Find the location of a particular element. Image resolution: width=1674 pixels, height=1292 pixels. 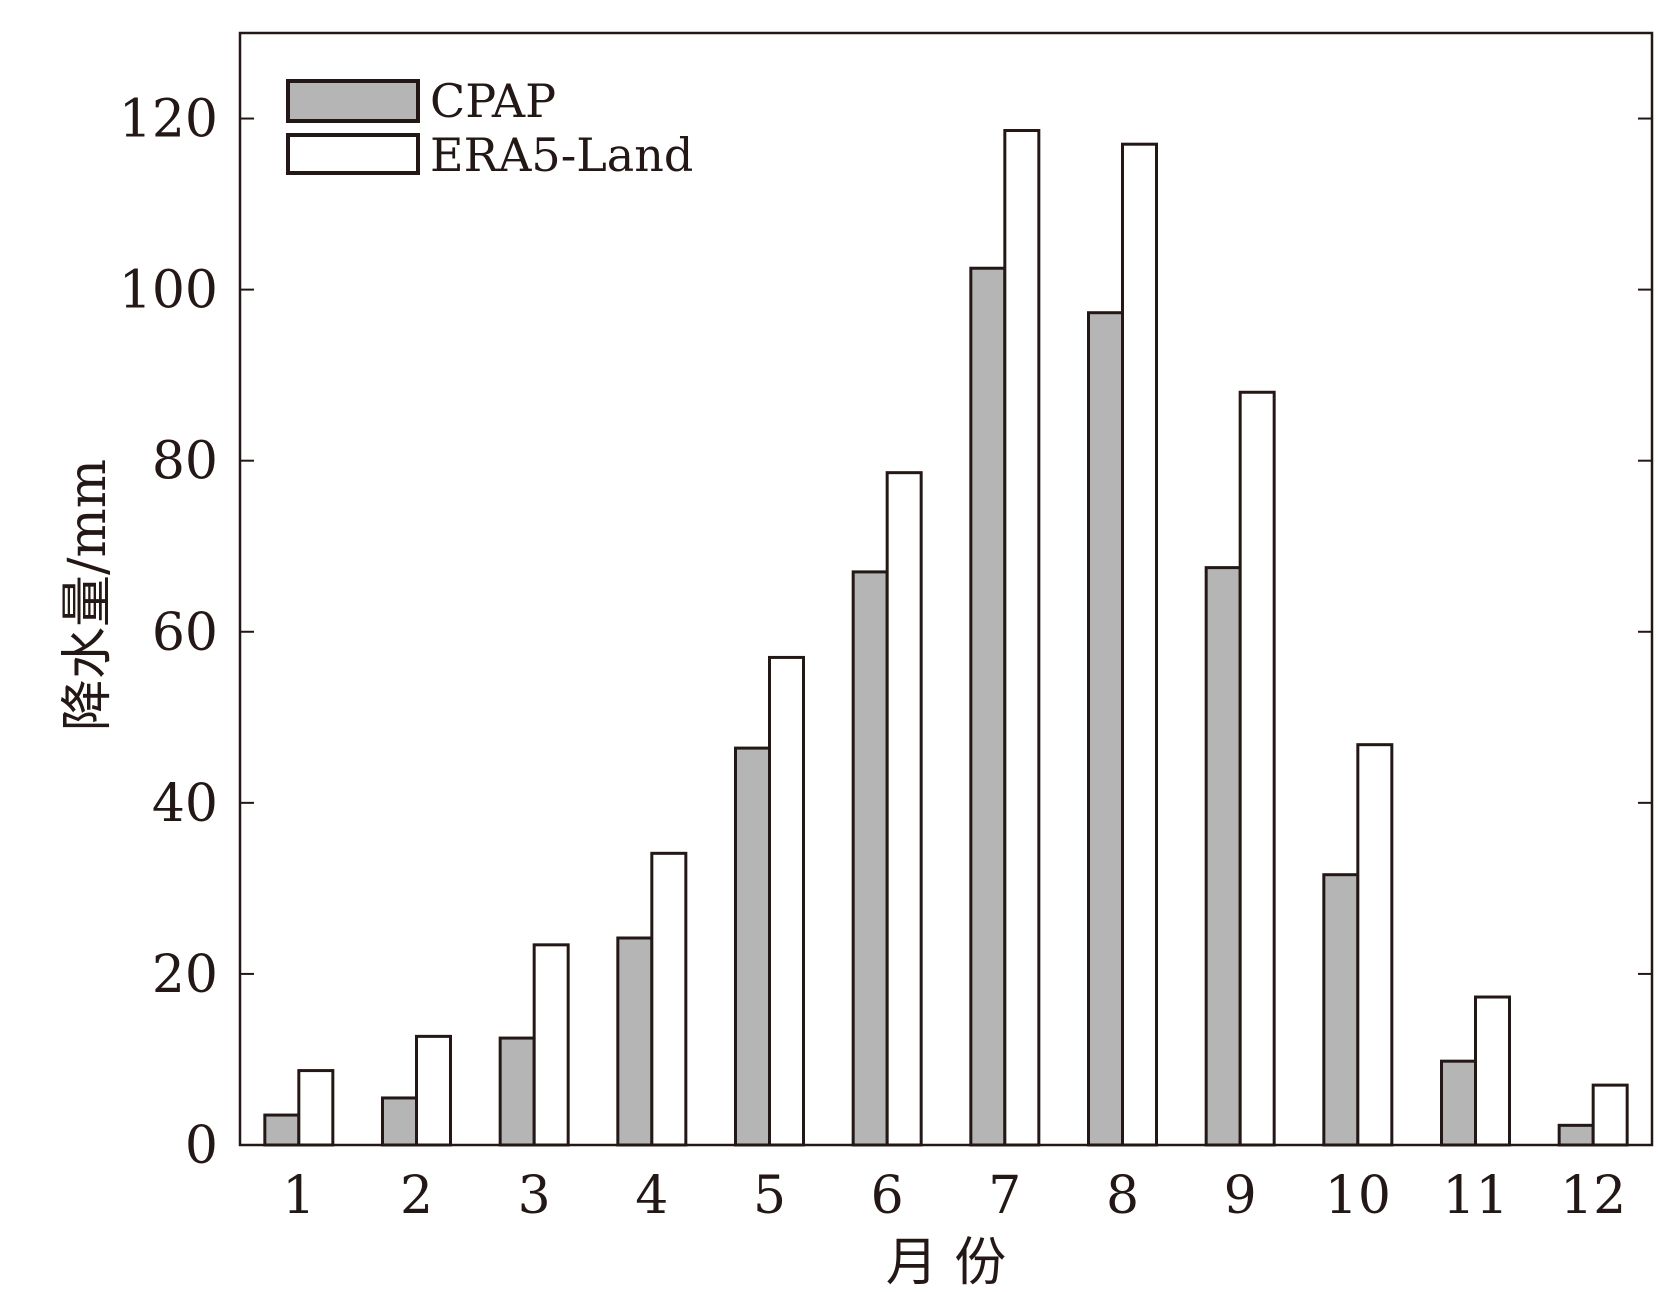

legend: CPAP ERA5-Land is located at coordinates (489, 128).